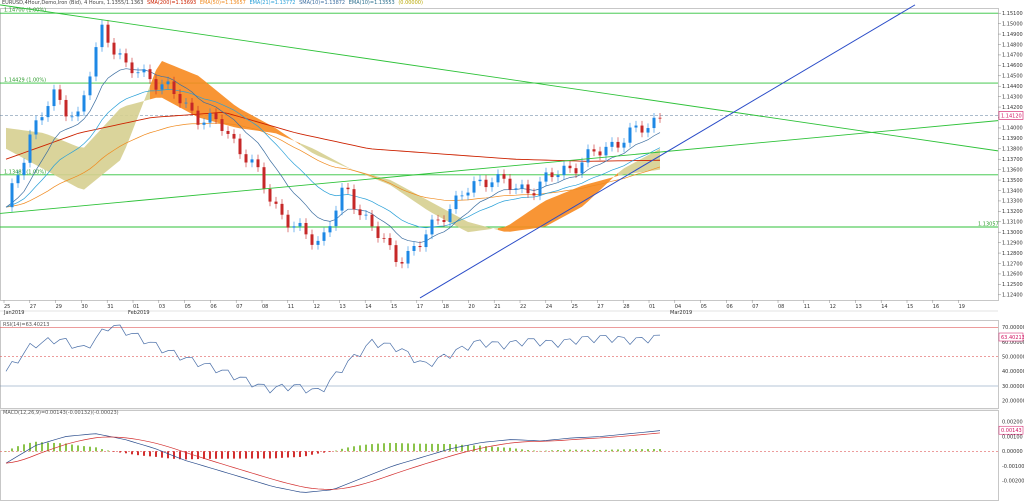  Describe the element at coordinates (575, 307) in the screenshot. I see `time-axis-label: 25` at that location.